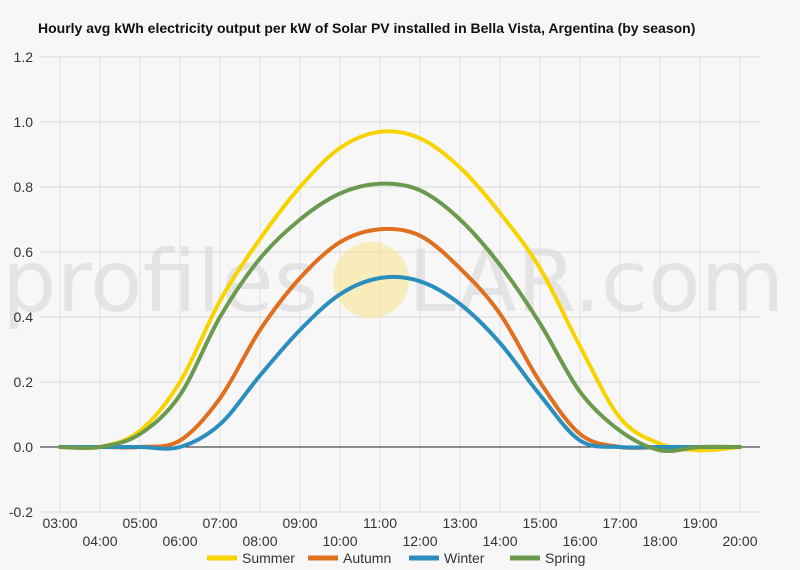 Image resolution: width=800 pixels, height=570 pixels. What do you see at coordinates (699, 523) in the screenshot?
I see `x-tick-label: 19:00` at bounding box center [699, 523].